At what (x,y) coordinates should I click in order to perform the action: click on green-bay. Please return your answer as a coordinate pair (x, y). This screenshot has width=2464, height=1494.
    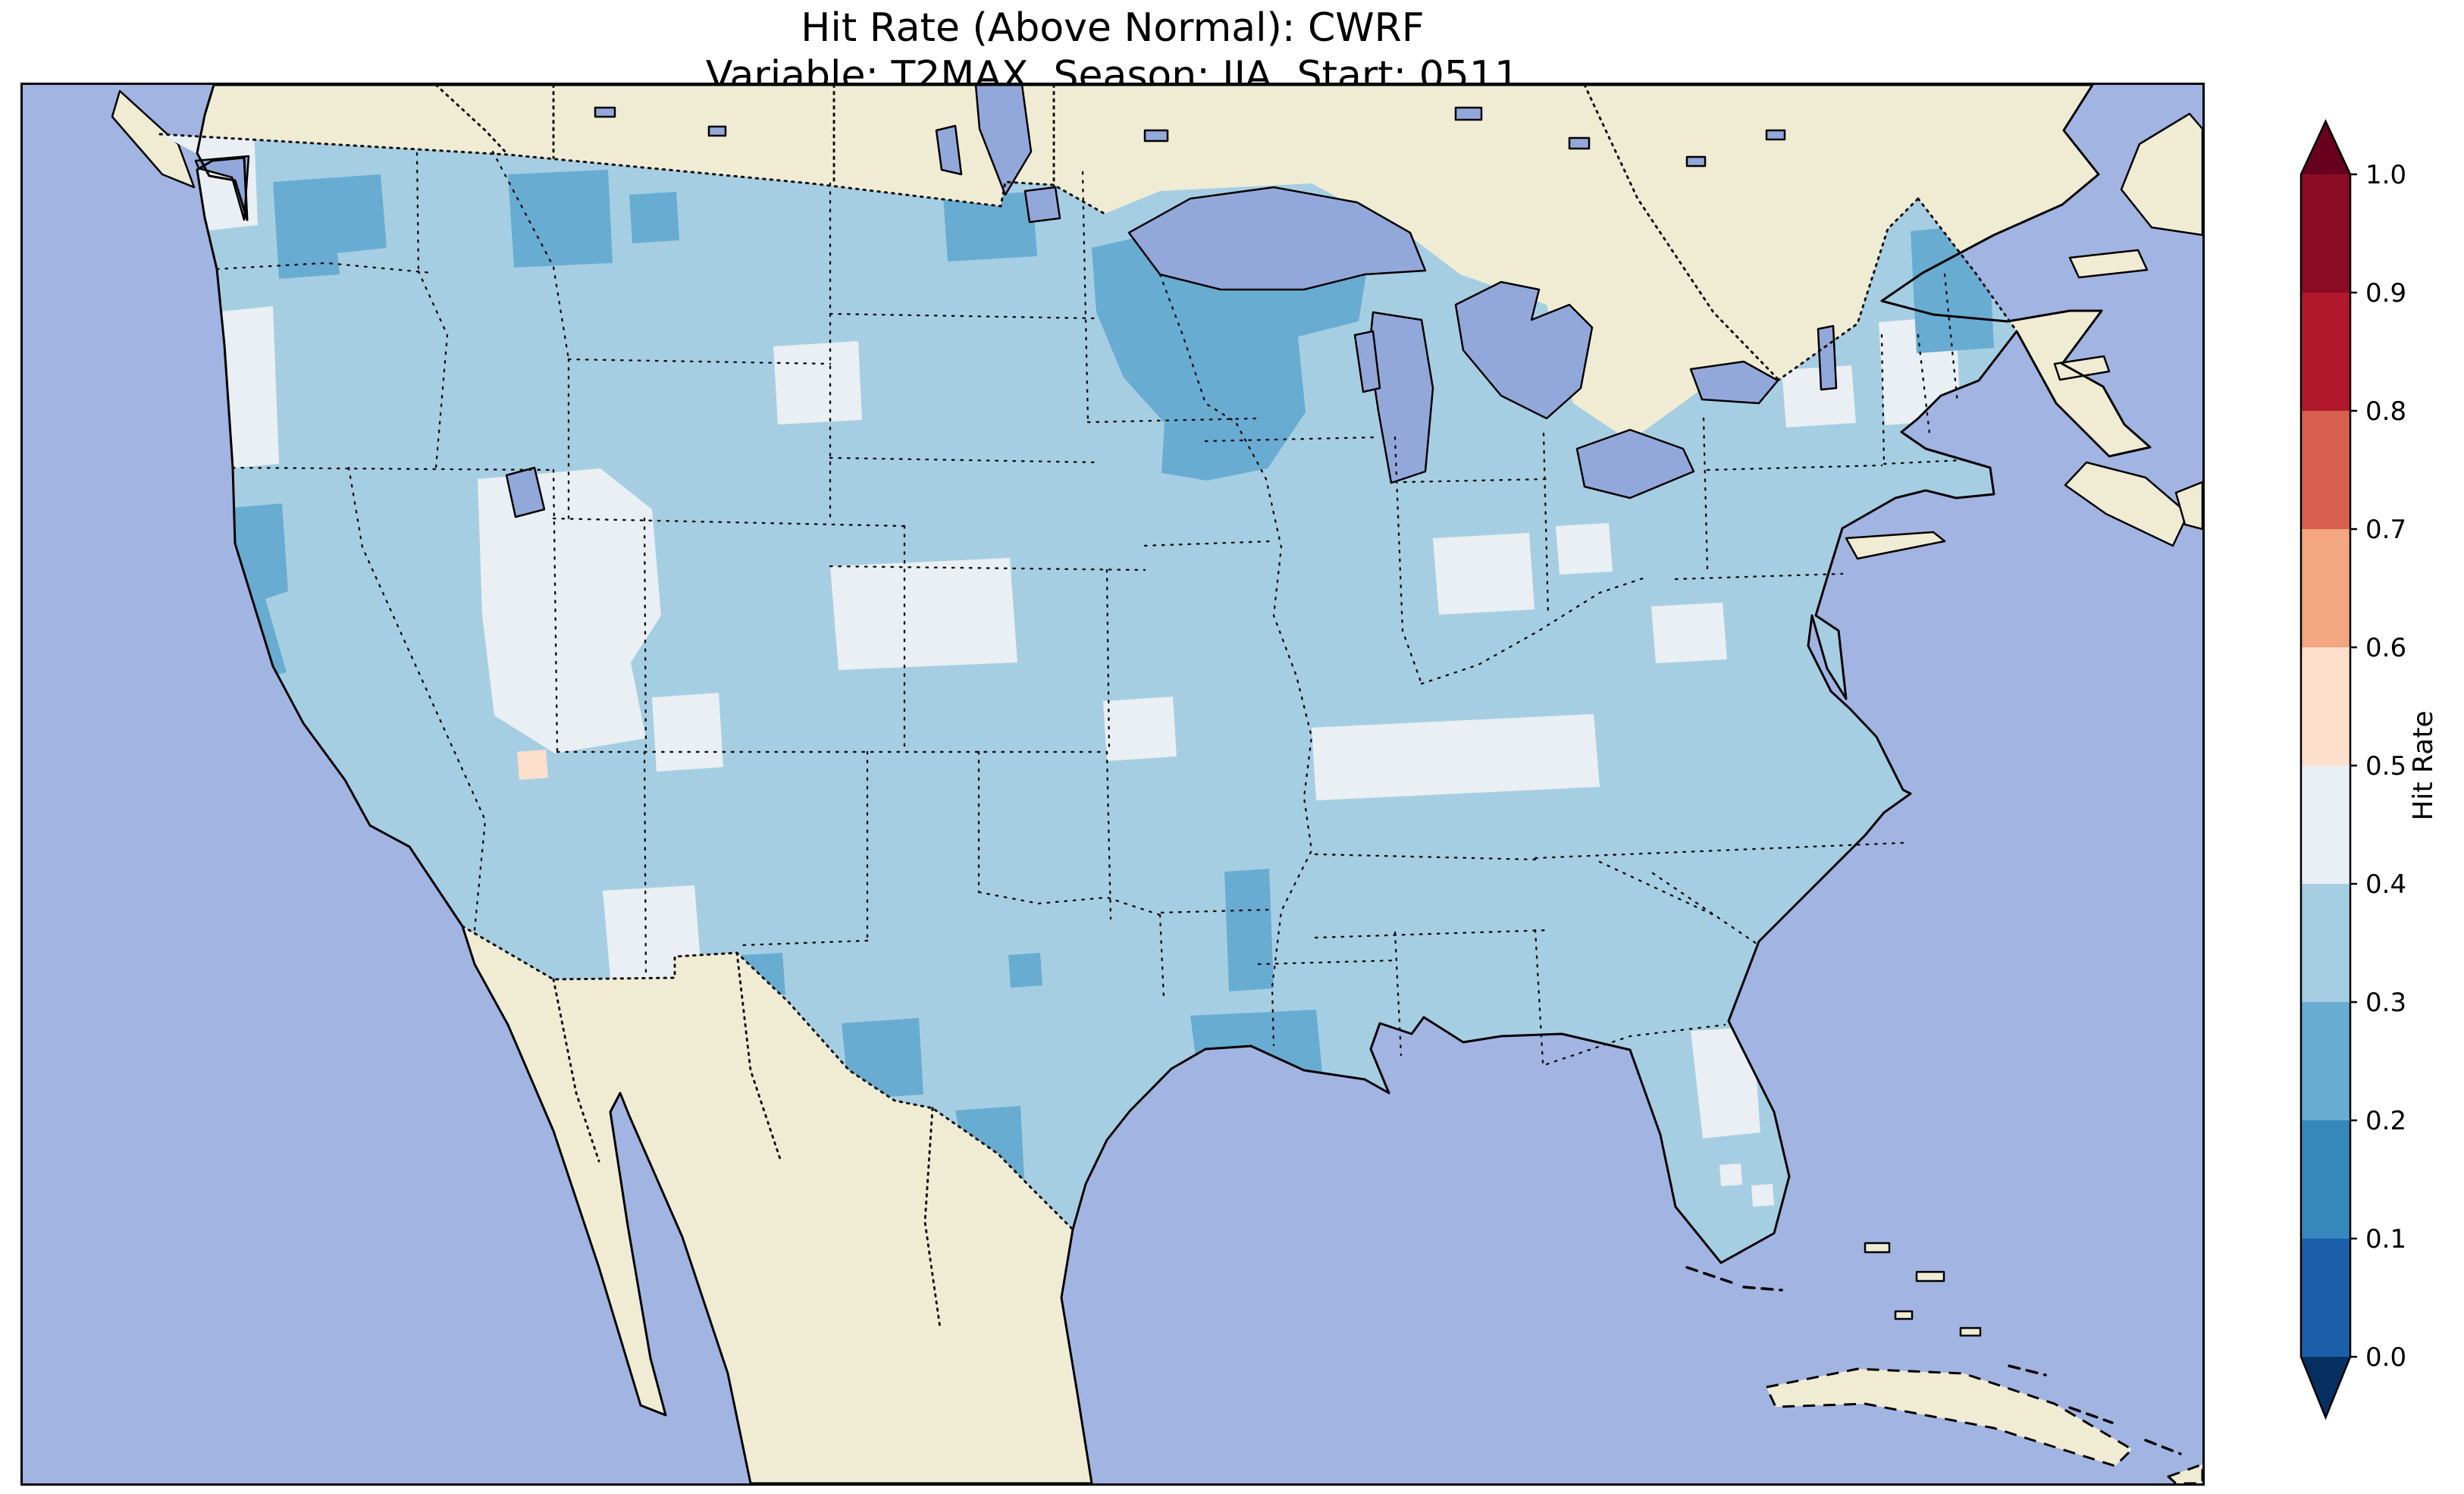
    Looking at the image, I should click on (1367, 361).